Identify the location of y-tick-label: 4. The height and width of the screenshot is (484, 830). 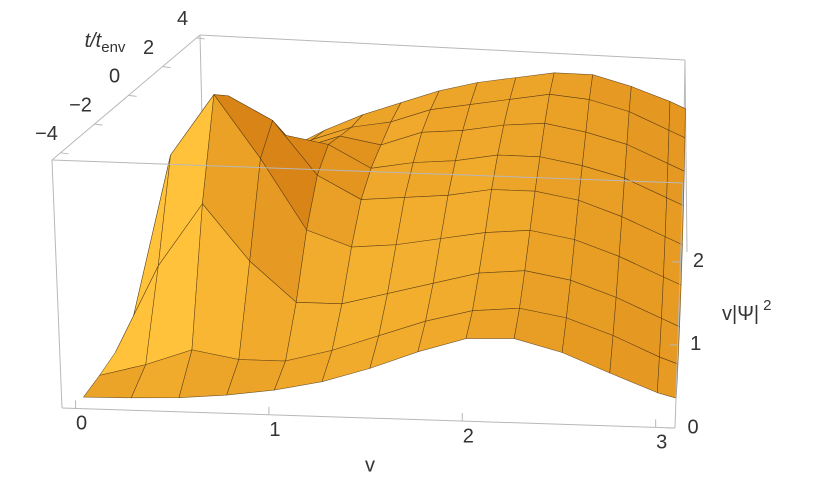
(182, 19).